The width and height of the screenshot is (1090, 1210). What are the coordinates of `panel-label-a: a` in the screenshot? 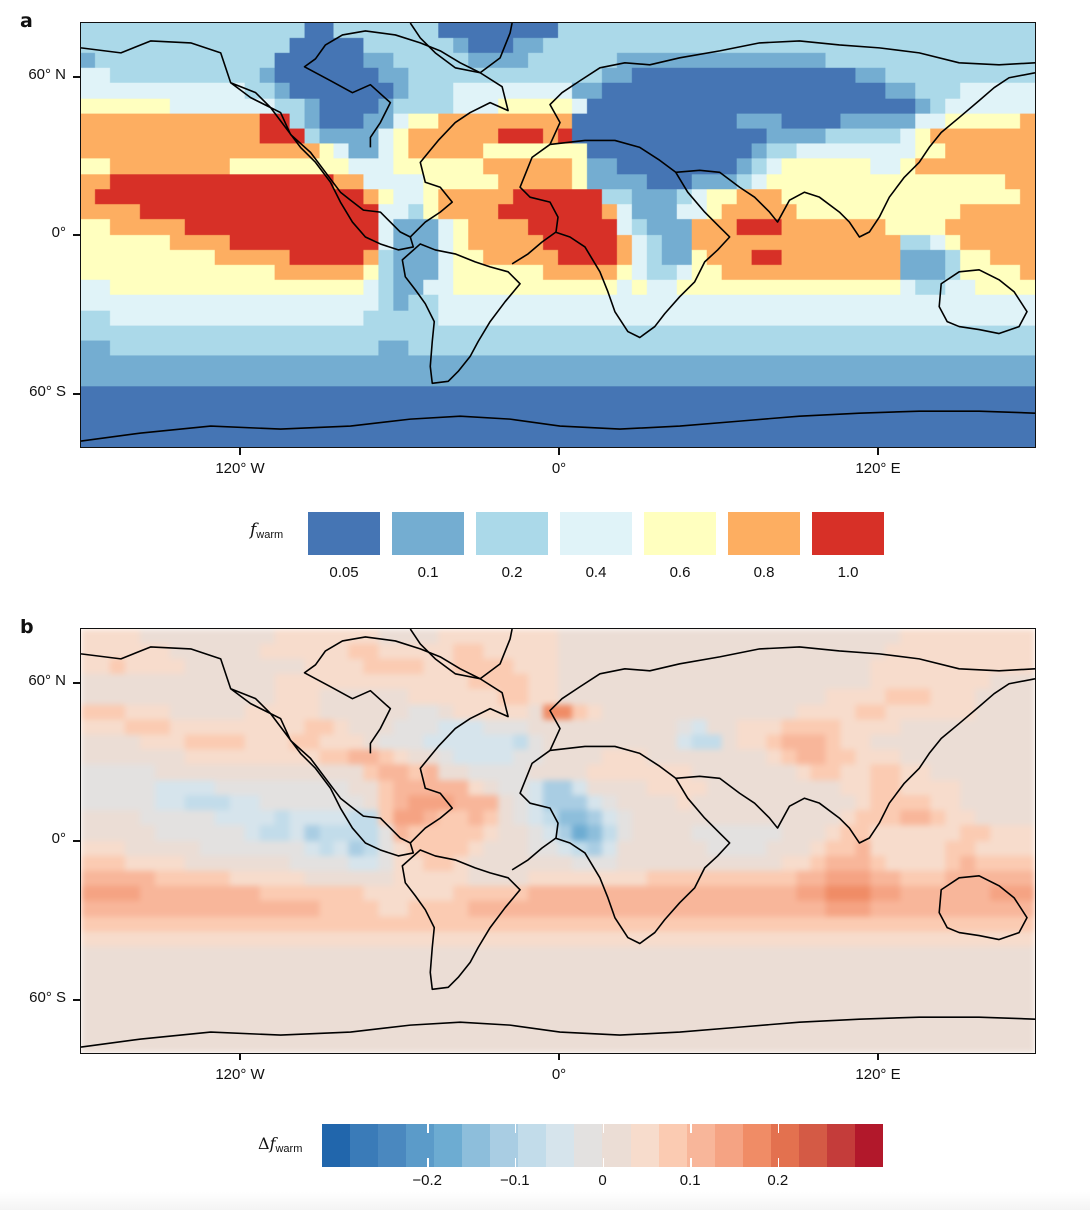 It's located at (26, 21).